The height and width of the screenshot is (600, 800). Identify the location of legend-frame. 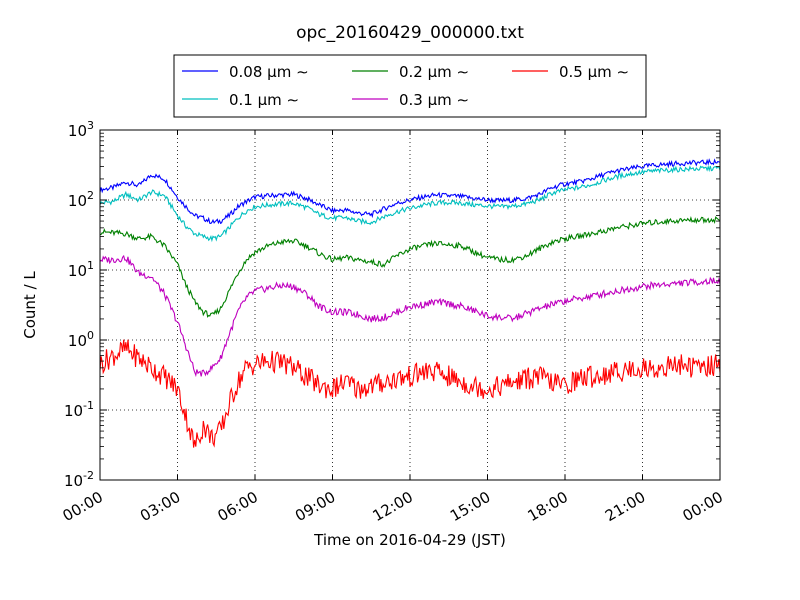
(410, 86).